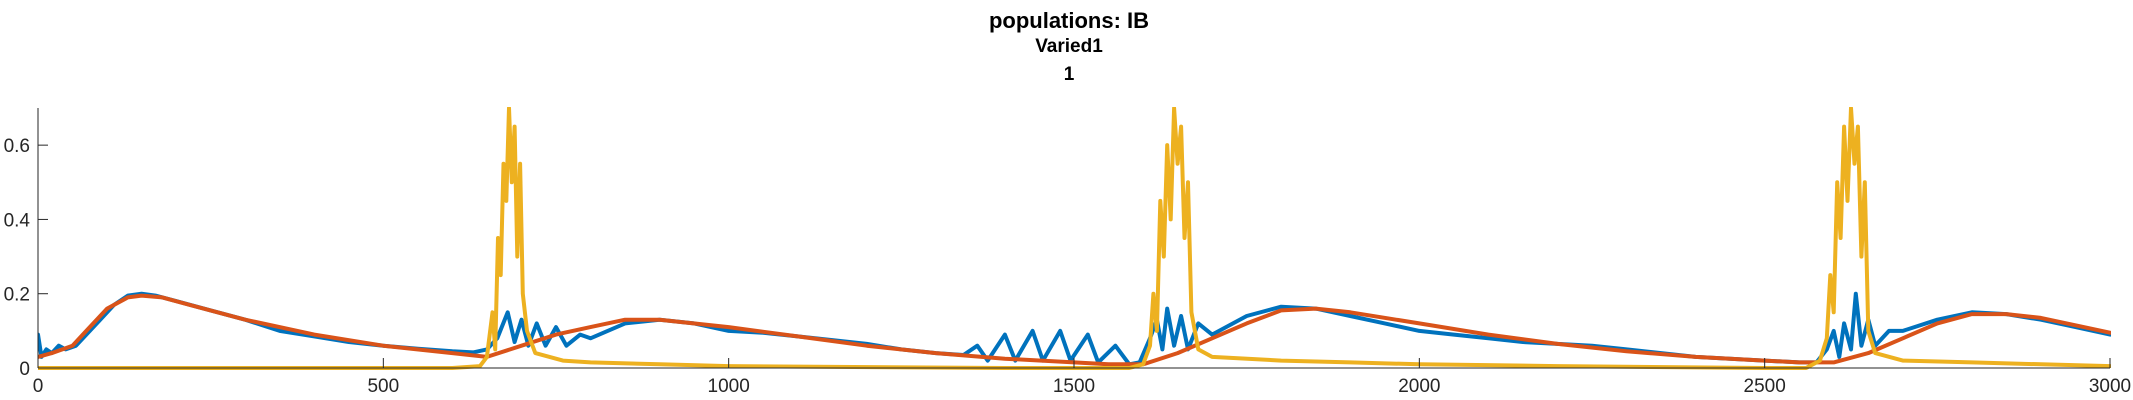  What do you see at coordinates (17, 295) in the screenshot?
I see `y-tick-label: 0.2` at bounding box center [17, 295].